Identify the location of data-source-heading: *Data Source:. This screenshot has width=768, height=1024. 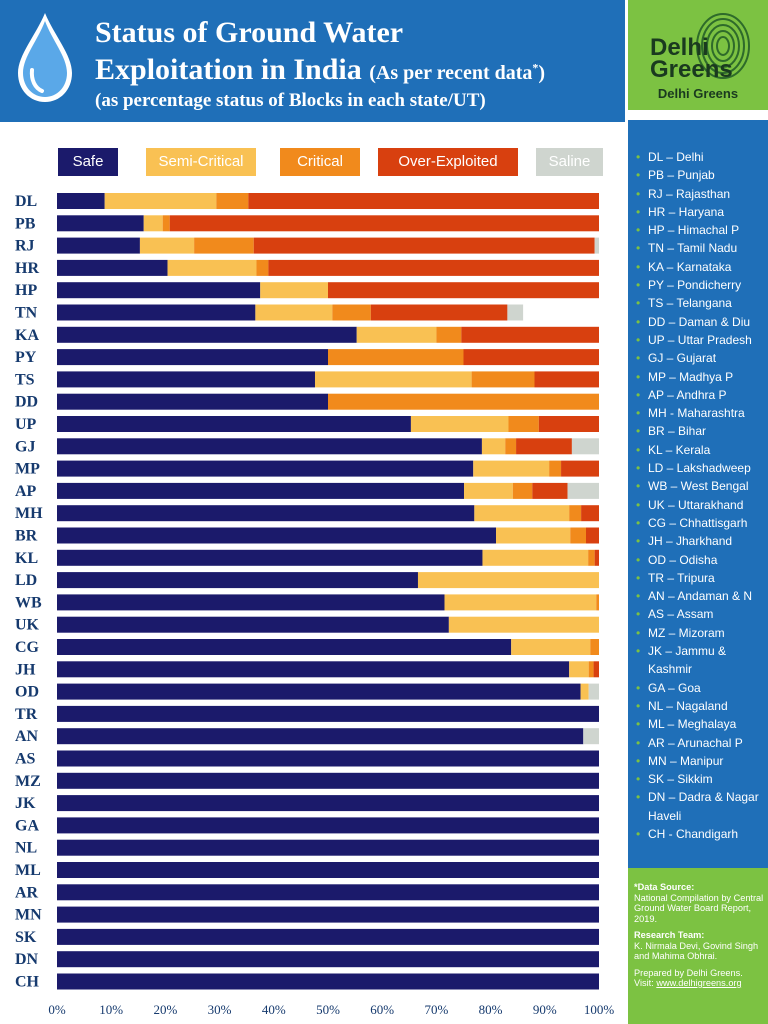
(664, 887).